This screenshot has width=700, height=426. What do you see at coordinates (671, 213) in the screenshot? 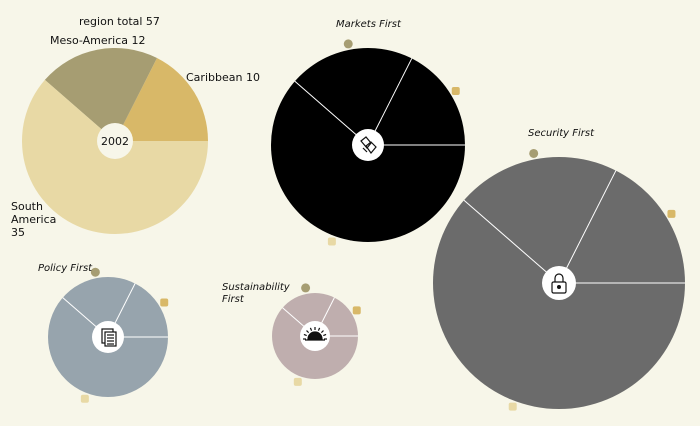
I see `scenario-security-marker-caribbean` at bounding box center [671, 213].